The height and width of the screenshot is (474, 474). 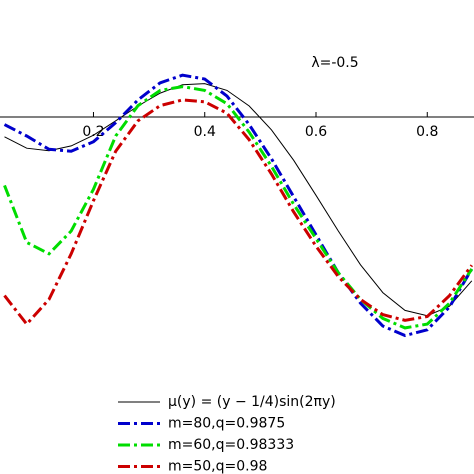 What do you see at coordinates (93, 132) in the screenshot?
I see `x-tick-label: 0.2` at bounding box center [93, 132].